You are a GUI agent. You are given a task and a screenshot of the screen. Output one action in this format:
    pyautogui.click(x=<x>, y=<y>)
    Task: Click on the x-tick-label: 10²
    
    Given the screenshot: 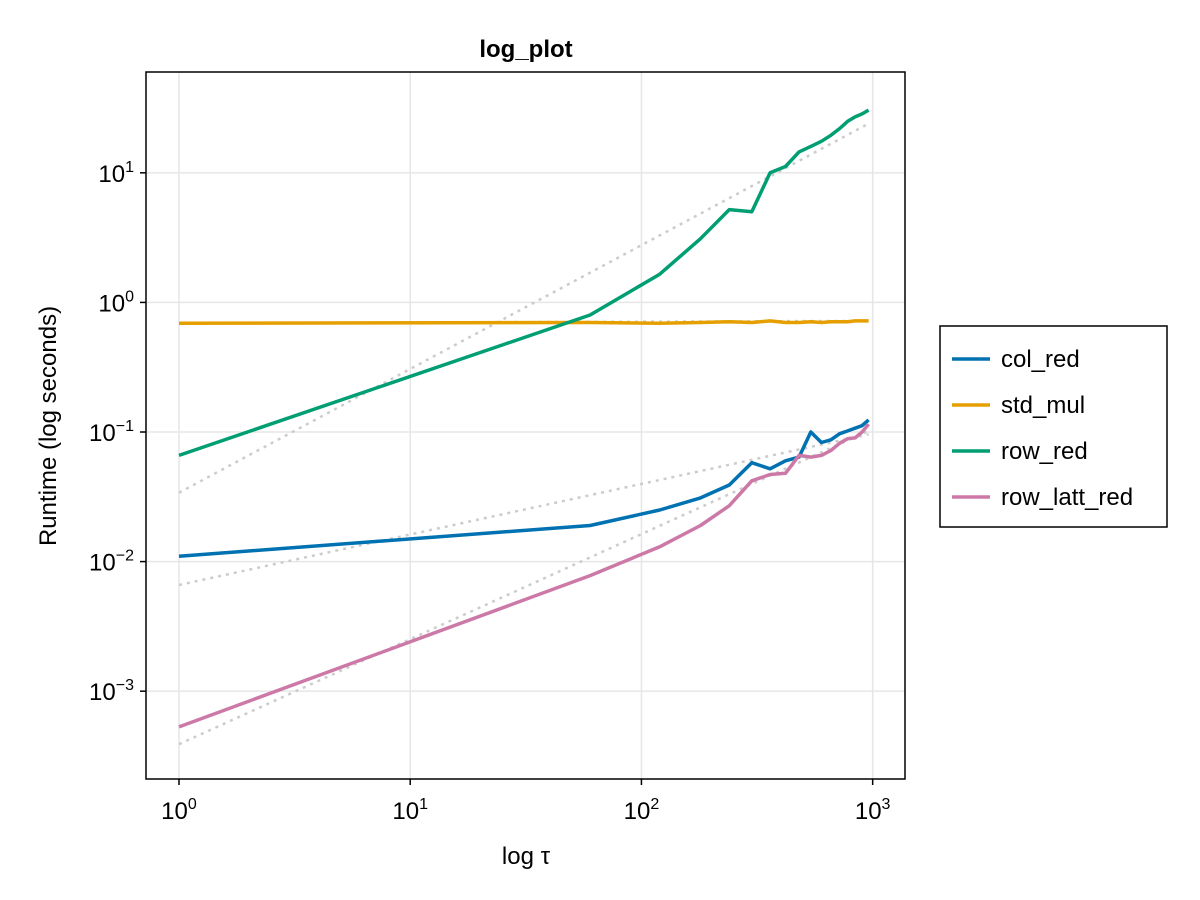 What is the action you would take?
    pyautogui.click(x=642, y=810)
    